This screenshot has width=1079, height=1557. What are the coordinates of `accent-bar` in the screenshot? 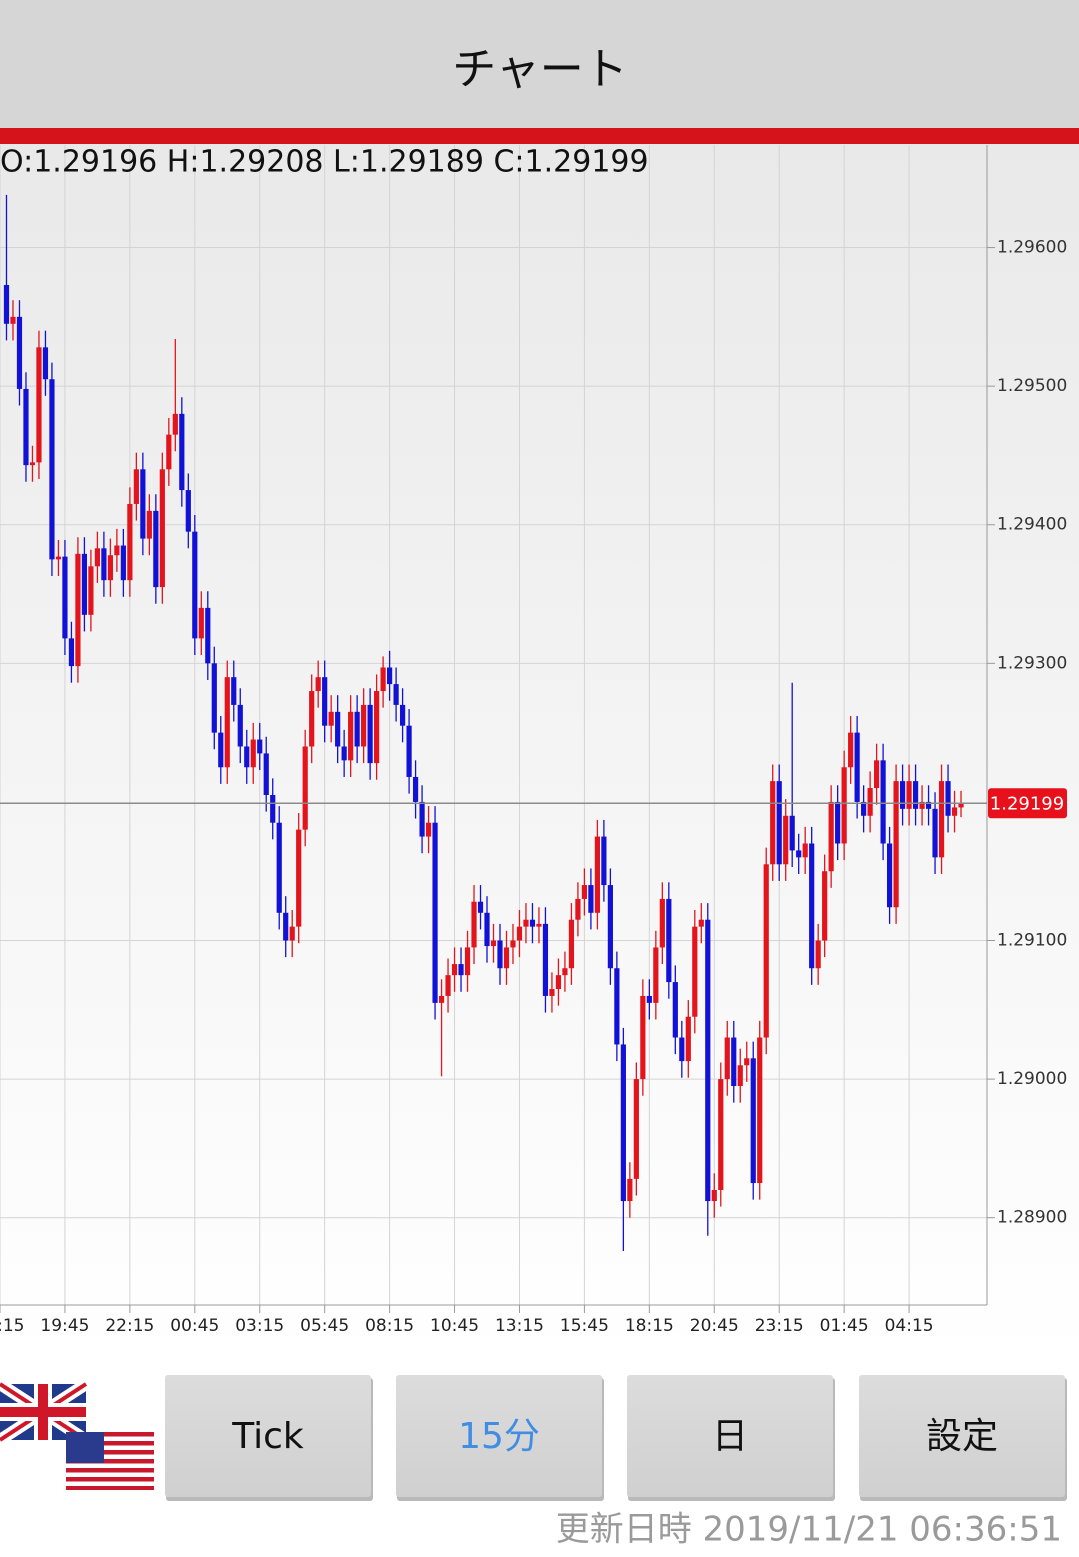 It's located at (539, 136).